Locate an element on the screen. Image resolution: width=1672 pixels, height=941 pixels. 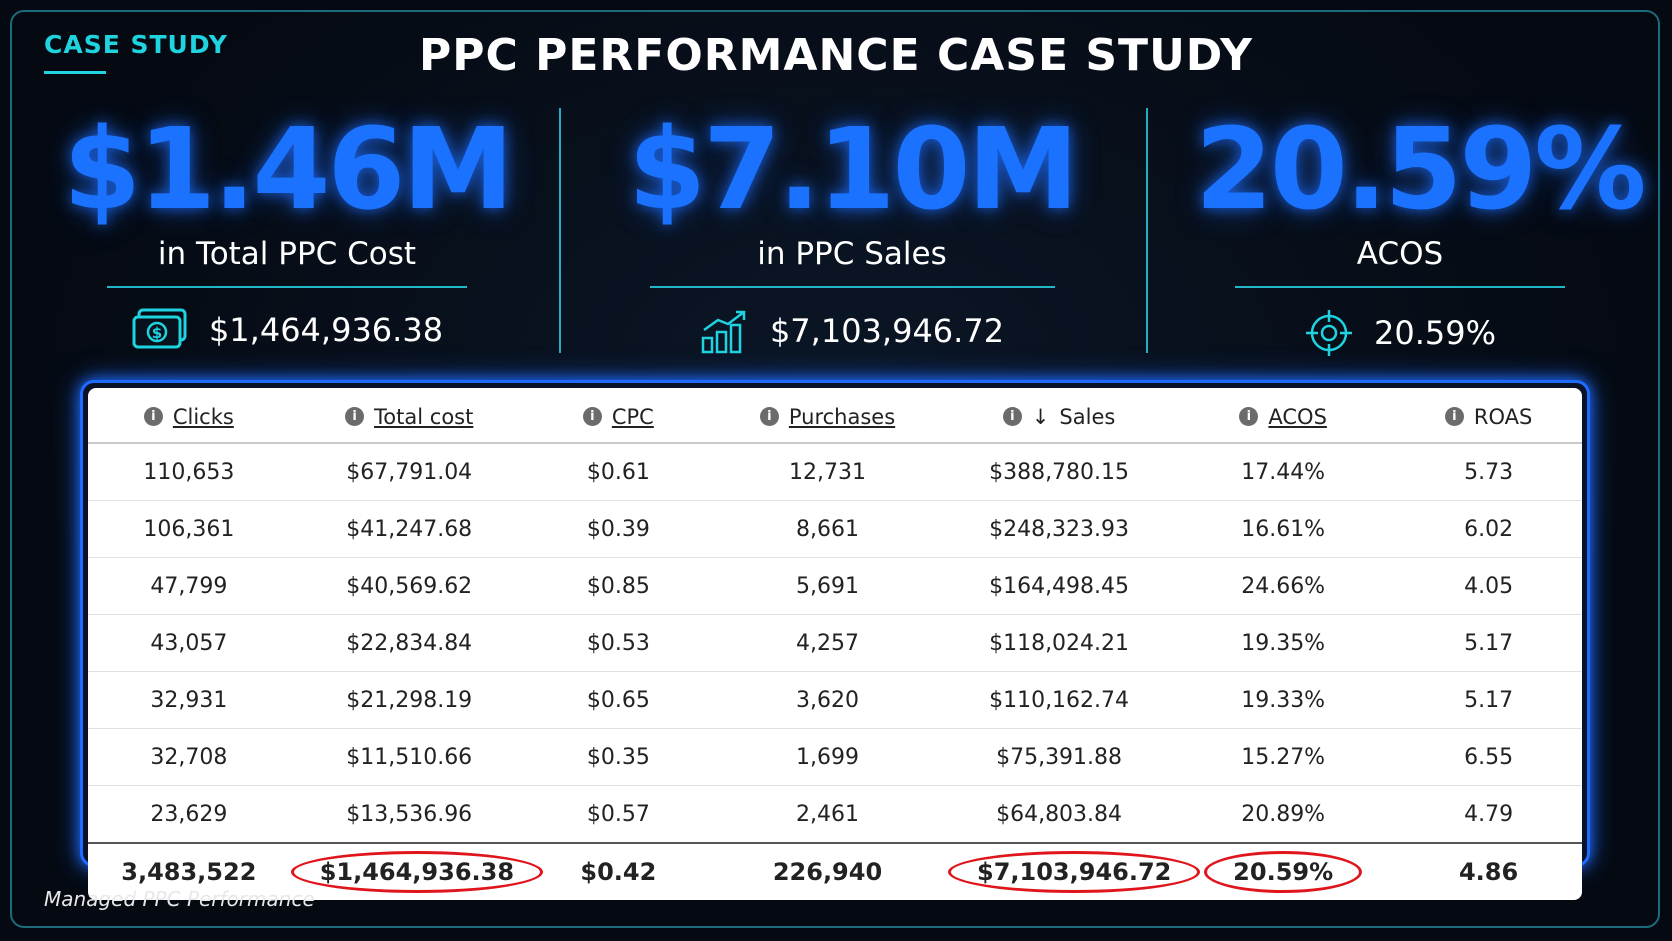
kpi-sales-label: in PPC Sales is located at coordinates (852, 254).